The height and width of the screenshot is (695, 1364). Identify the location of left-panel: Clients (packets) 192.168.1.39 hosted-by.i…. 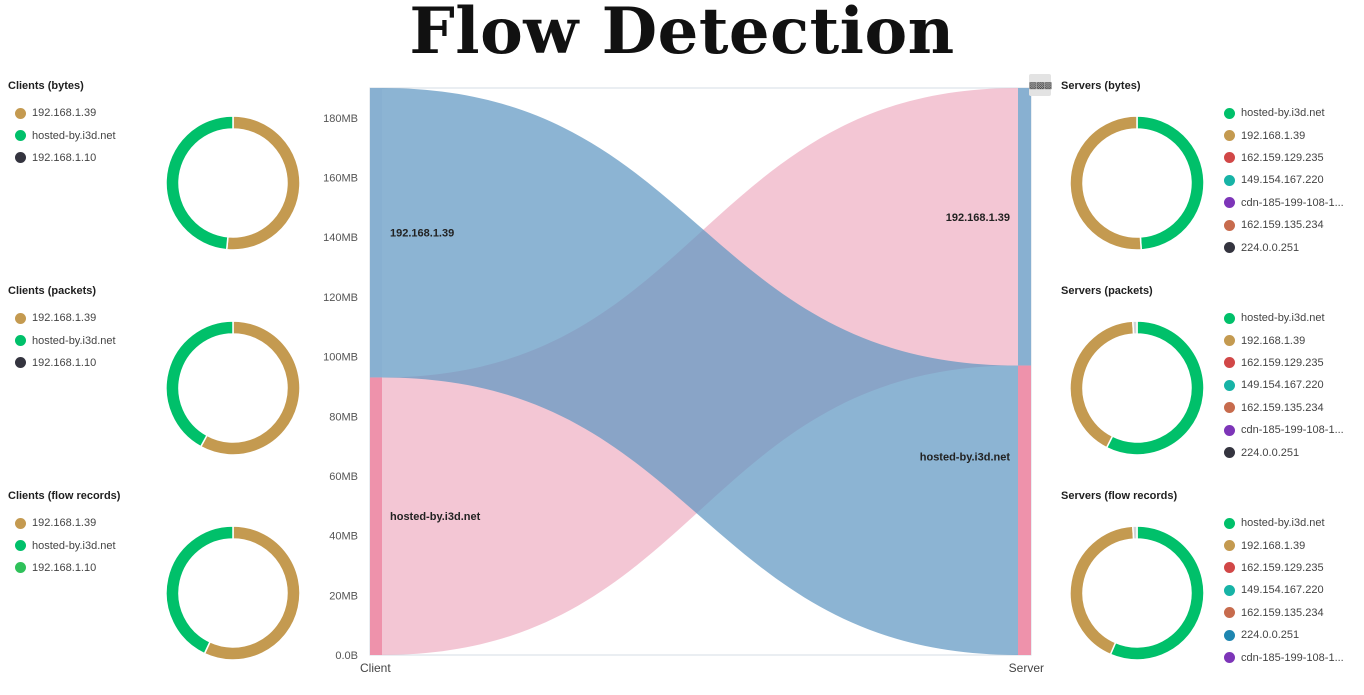
(178, 387).